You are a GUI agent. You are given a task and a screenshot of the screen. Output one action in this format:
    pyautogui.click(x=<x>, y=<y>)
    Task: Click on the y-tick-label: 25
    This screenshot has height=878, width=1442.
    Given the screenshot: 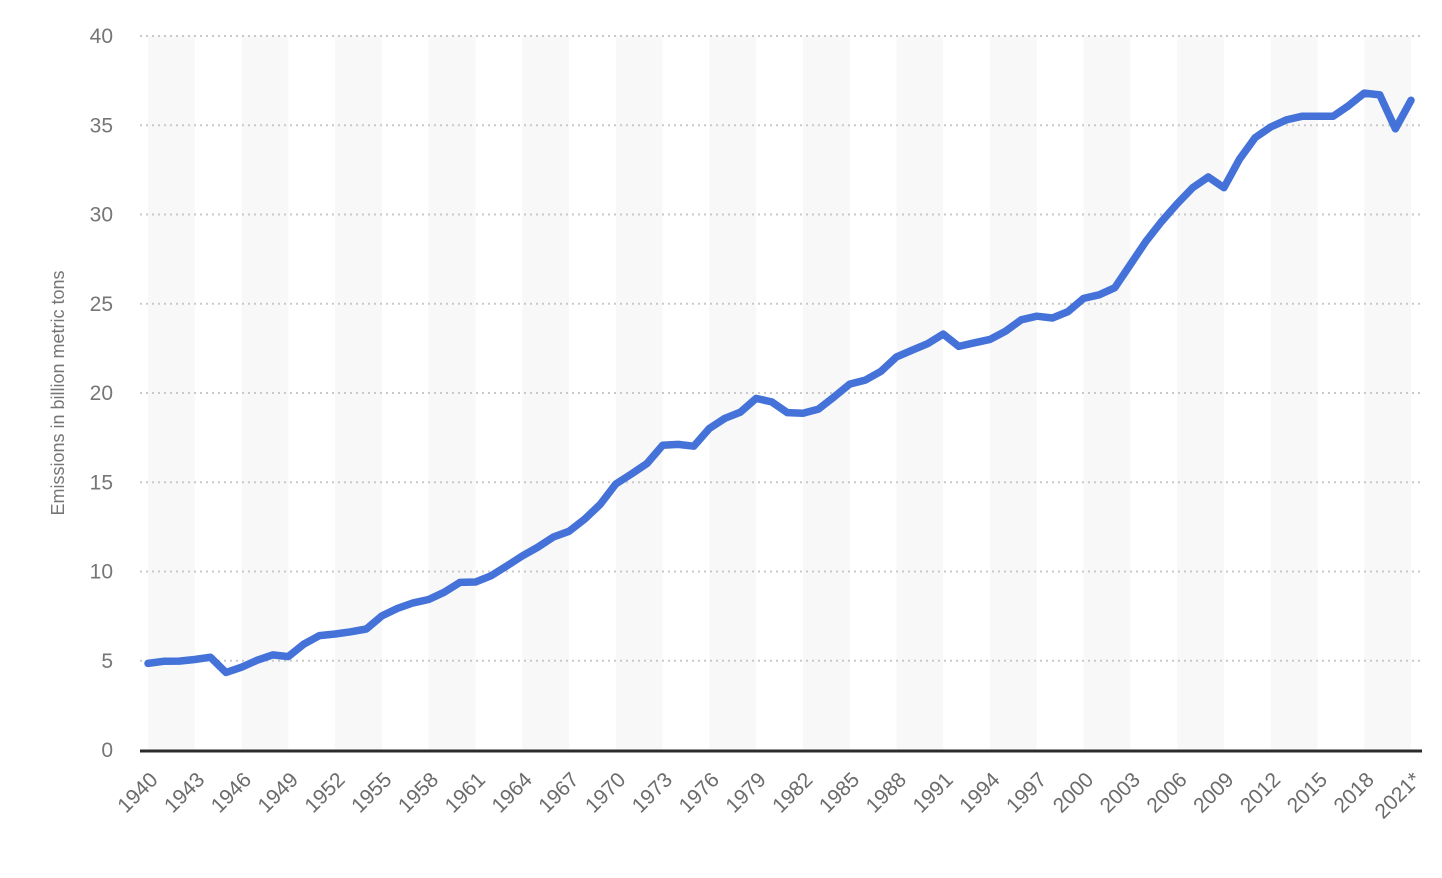 What is the action you would take?
    pyautogui.click(x=101, y=304)
    